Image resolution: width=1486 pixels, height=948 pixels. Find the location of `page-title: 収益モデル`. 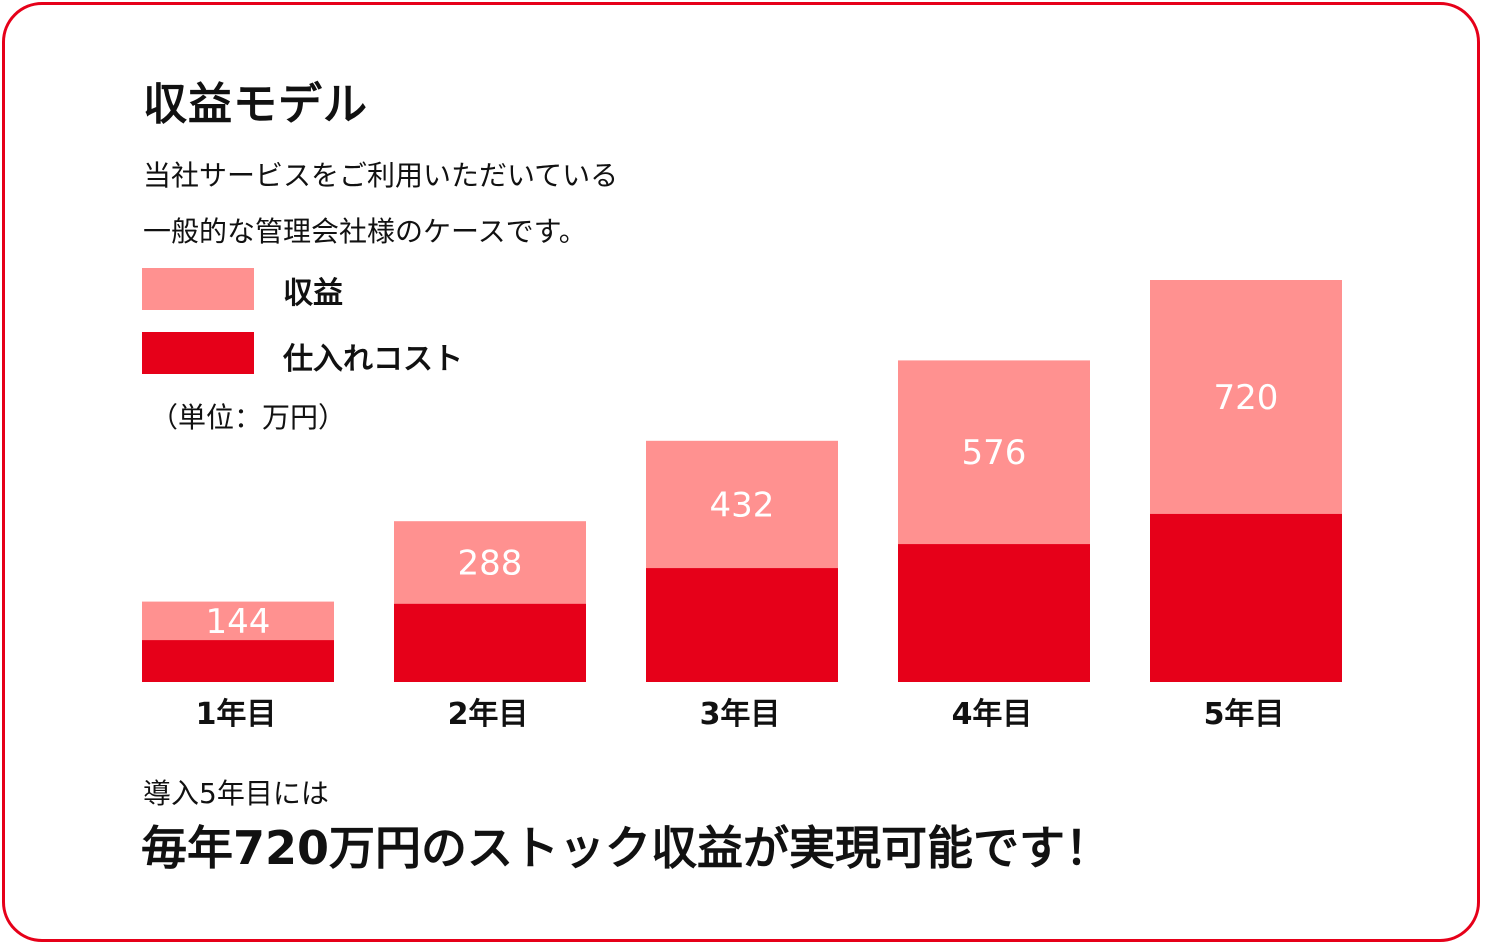

page-title: 収益モデル is located at coordinates (255, 104).